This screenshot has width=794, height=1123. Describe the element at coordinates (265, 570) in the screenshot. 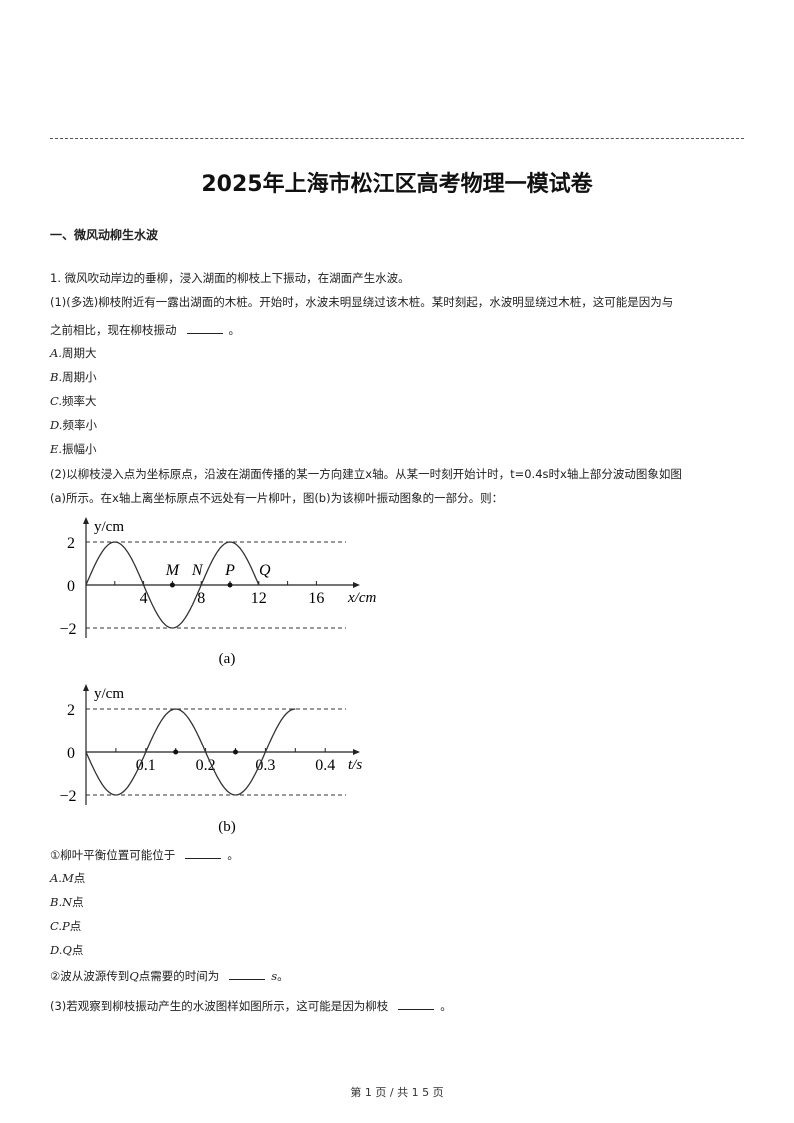

I see `point-label-q: Q` at that location.